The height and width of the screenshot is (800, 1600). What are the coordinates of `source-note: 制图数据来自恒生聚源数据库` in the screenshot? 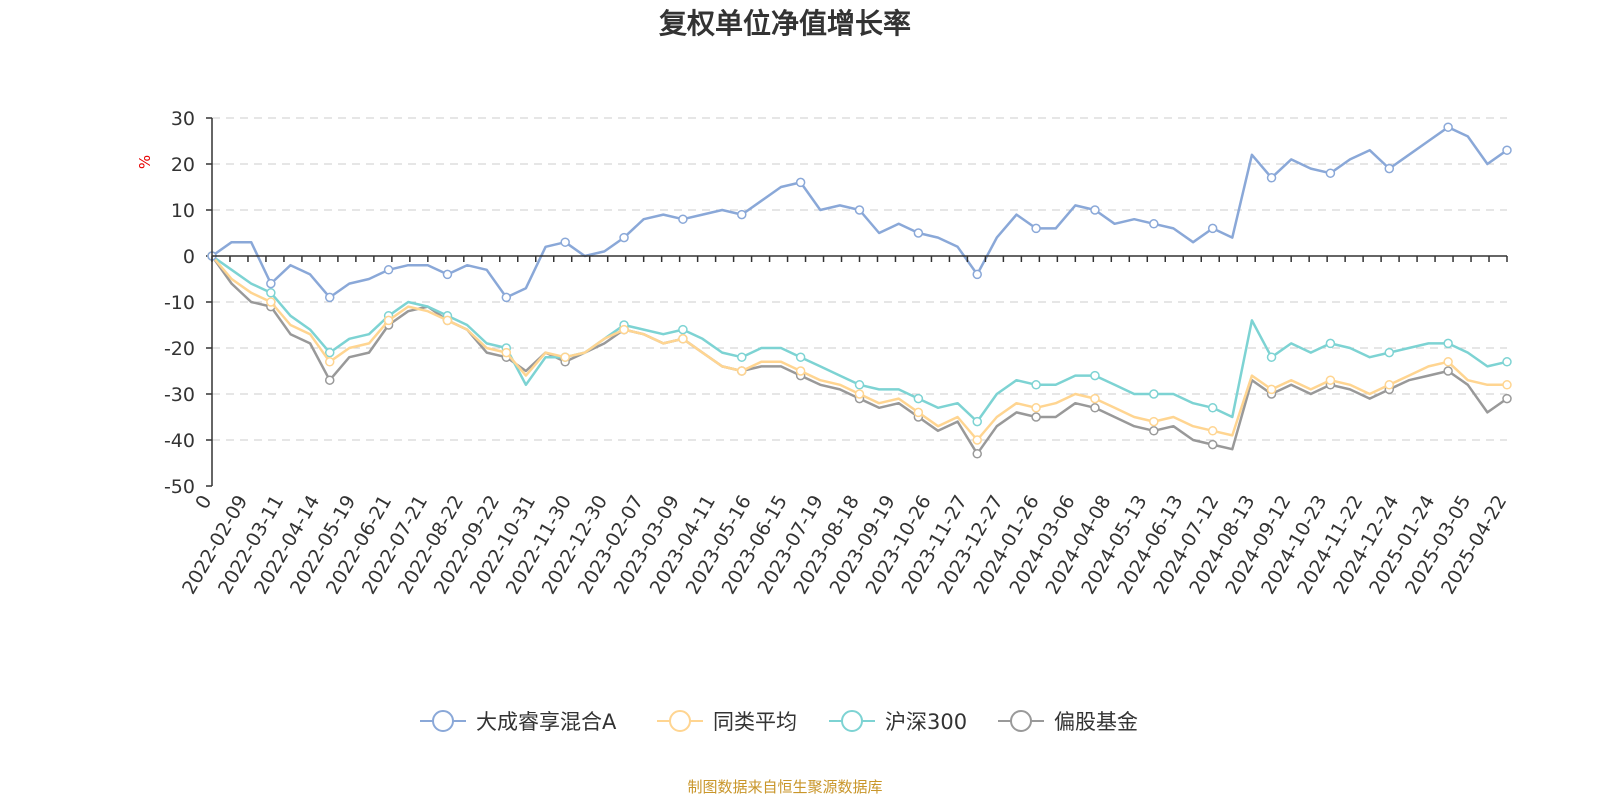 It's located at (784, 787).